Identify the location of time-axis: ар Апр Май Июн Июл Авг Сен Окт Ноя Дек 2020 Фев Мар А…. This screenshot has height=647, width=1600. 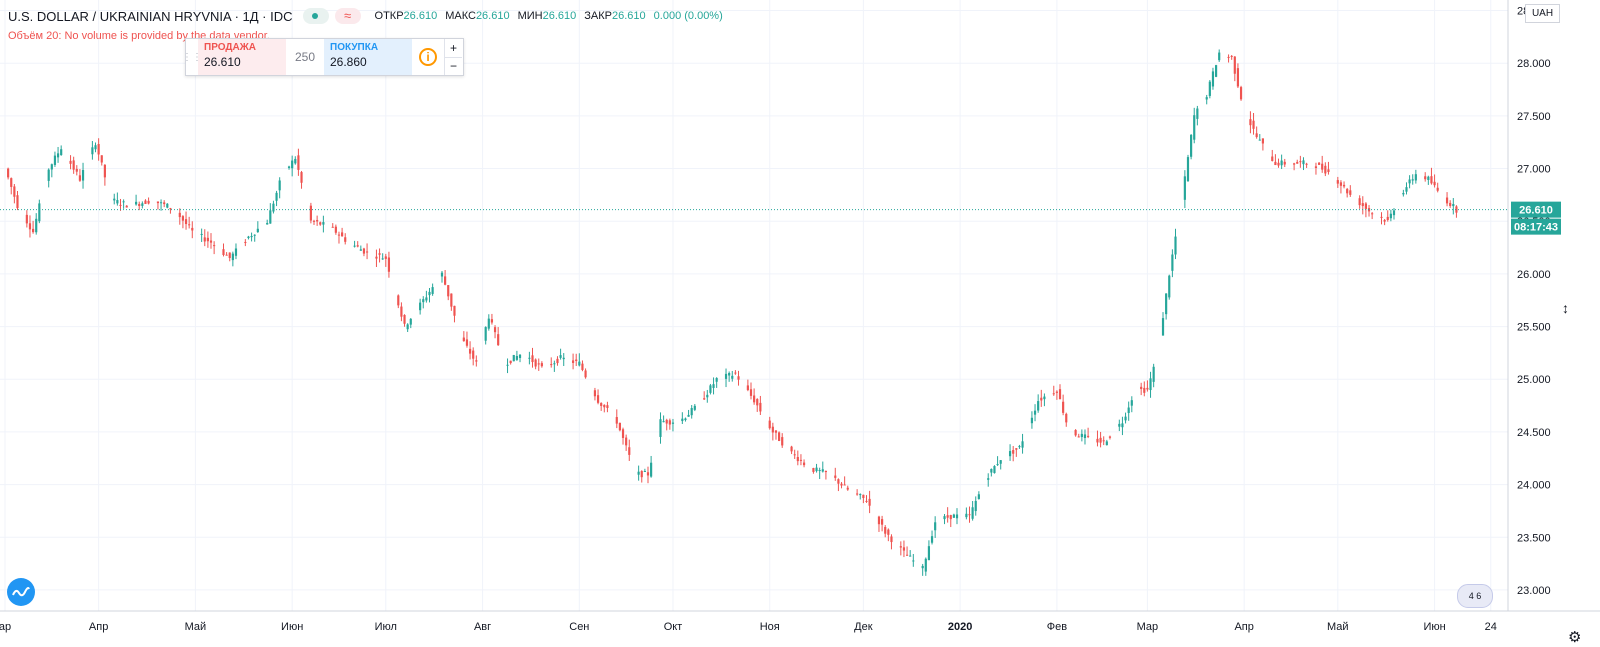
(800, 621).